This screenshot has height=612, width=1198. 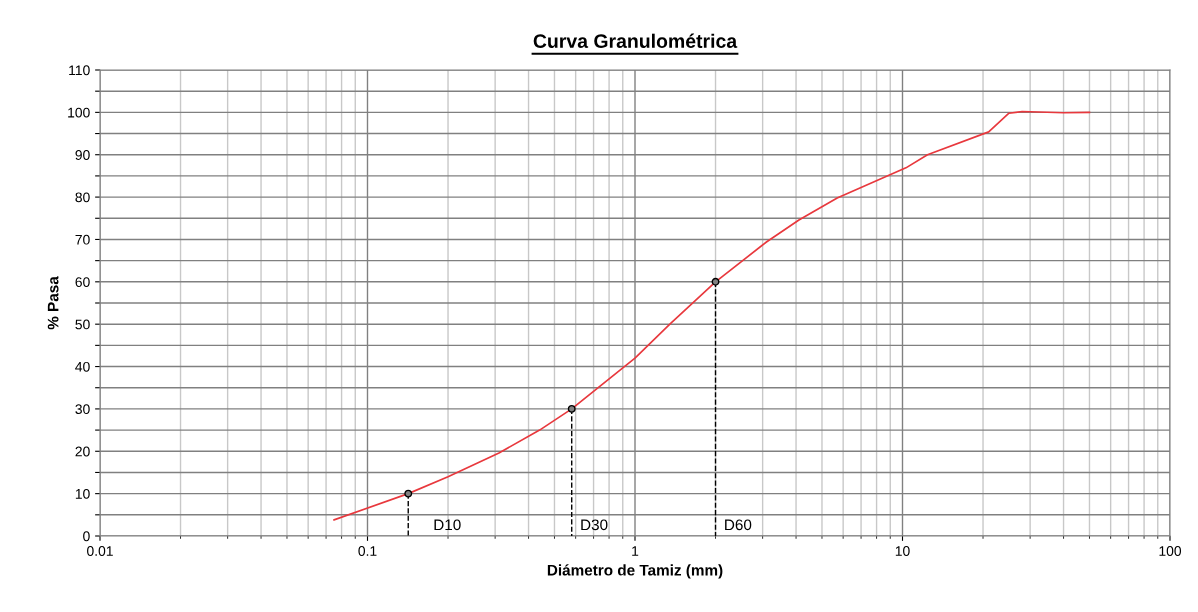 What do you see at coordinates (594, 525) in the screenshot?
I see `annotation: D30` at bounding box center [594, 525].